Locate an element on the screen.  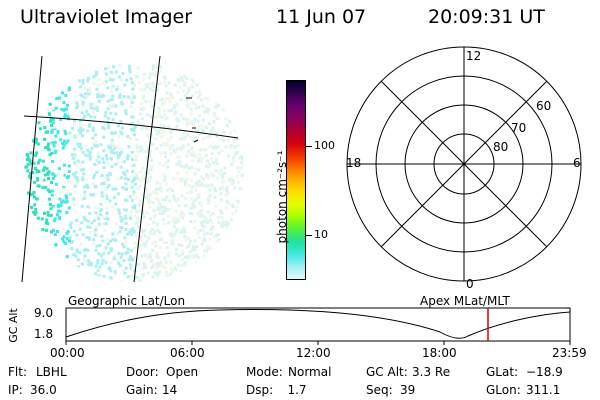
artifact-mark is located at coordinates (196, 141).